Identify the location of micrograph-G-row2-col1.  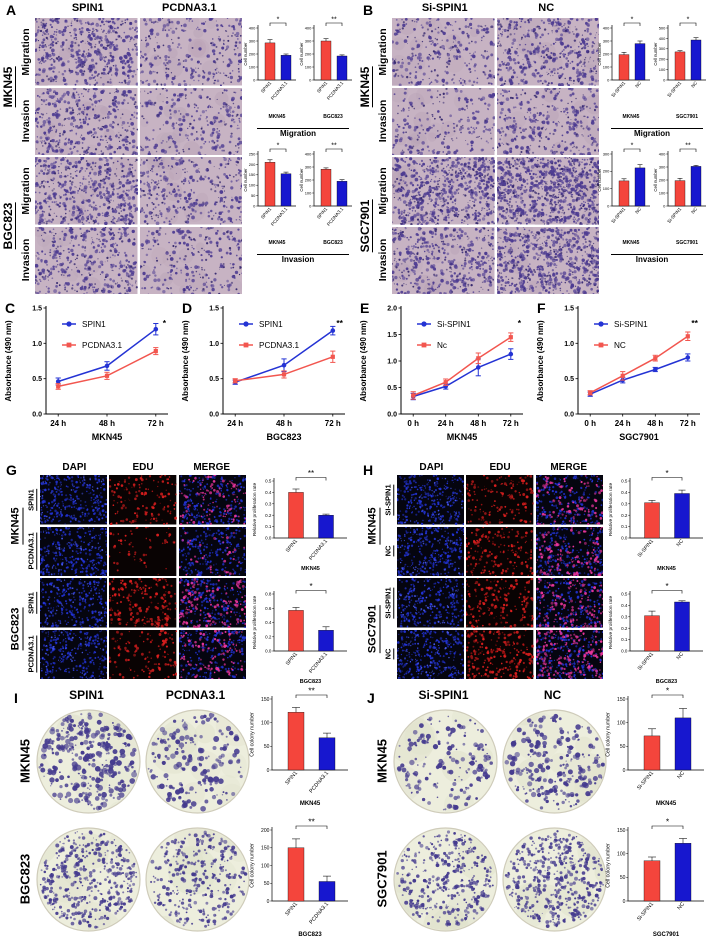
(74, 551).